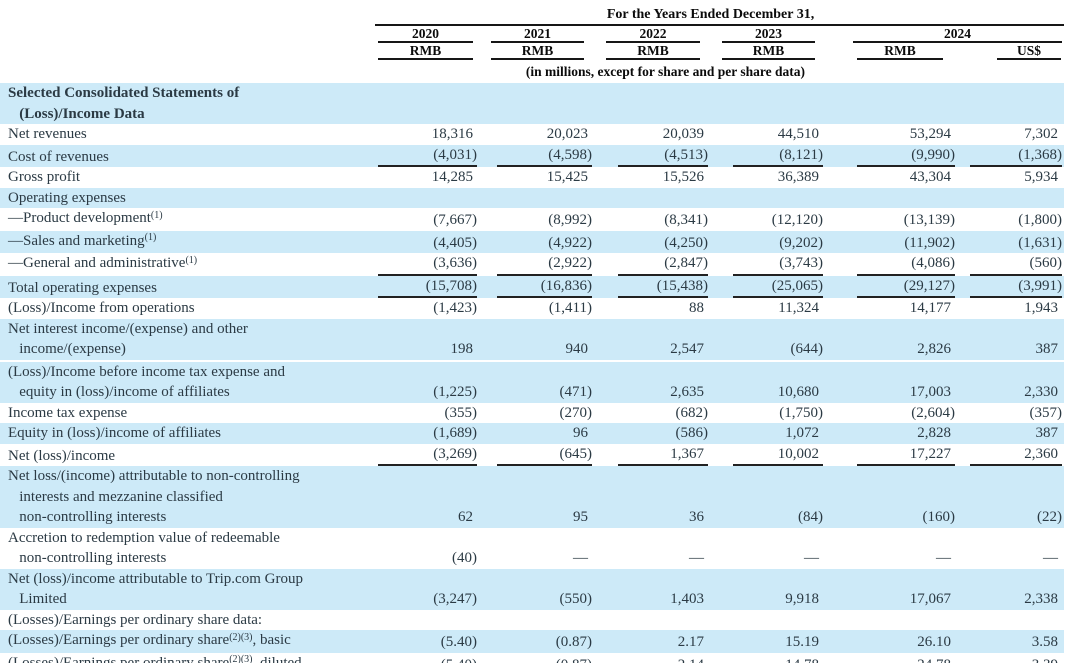 The width and height of the screenshot is (1080, 663). What do you see at coordinates (426, 219) in the screenshot?
I see `value-cell: (7,667)` at bounding box center [426, 219].